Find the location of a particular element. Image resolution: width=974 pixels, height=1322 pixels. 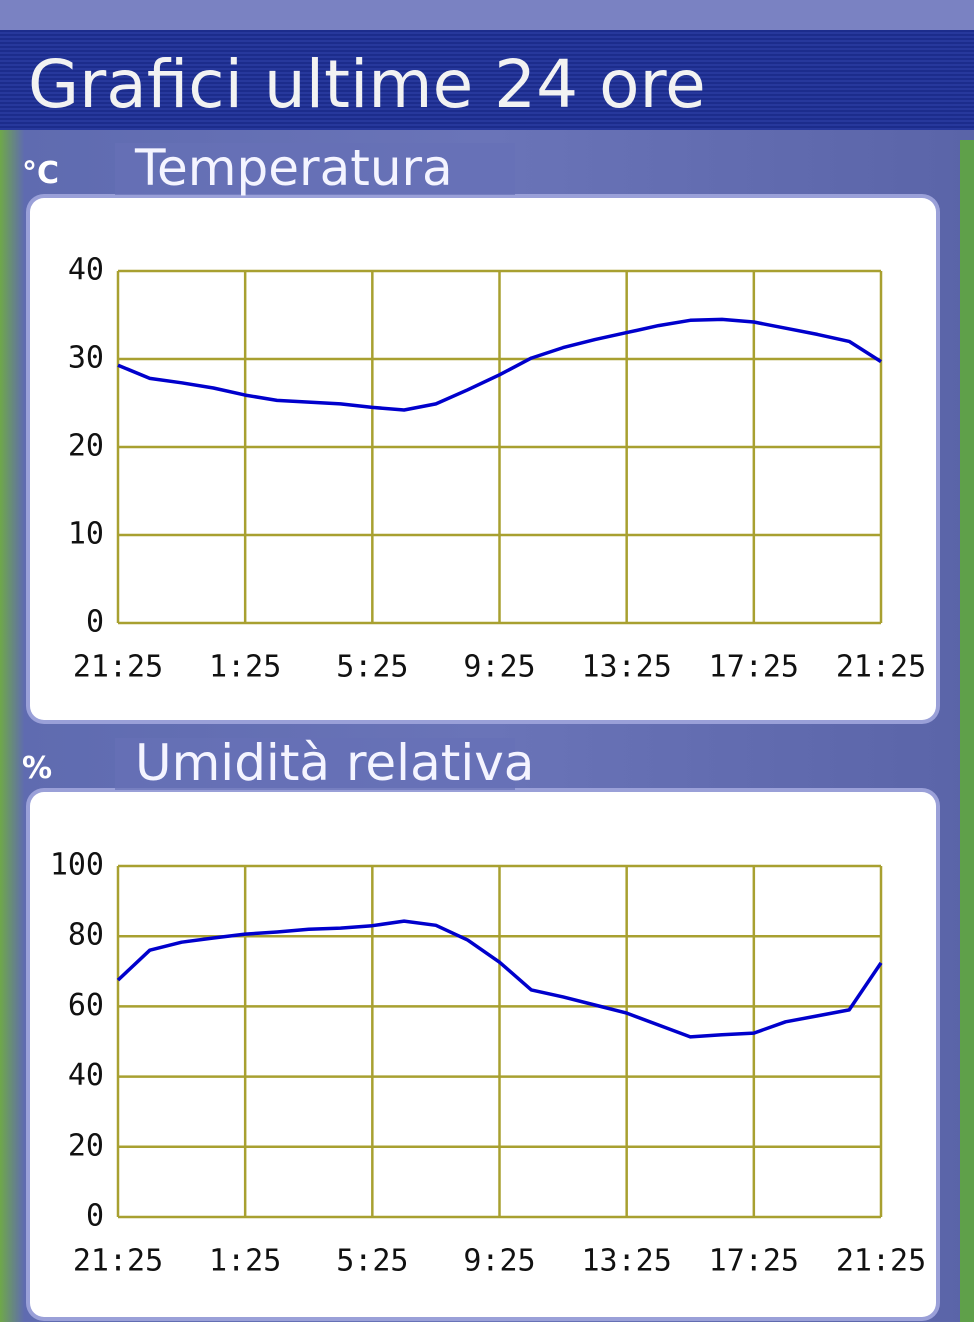

y-tick-label: 60 is located at coordinates (86, 1005).